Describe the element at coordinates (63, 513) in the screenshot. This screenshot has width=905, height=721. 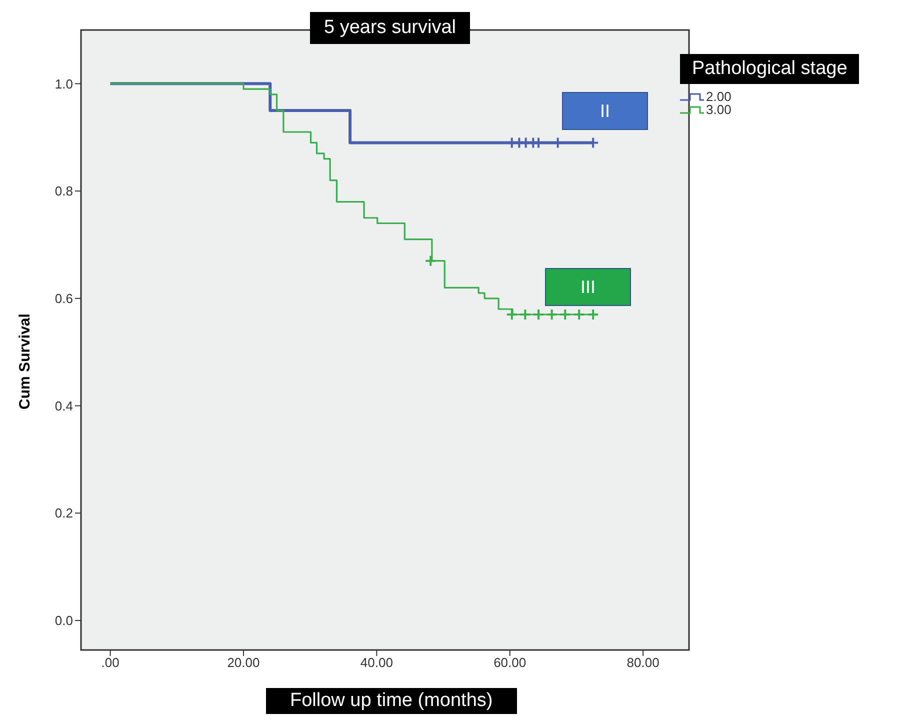
I see `y-tick-label: 0.2` at that location.